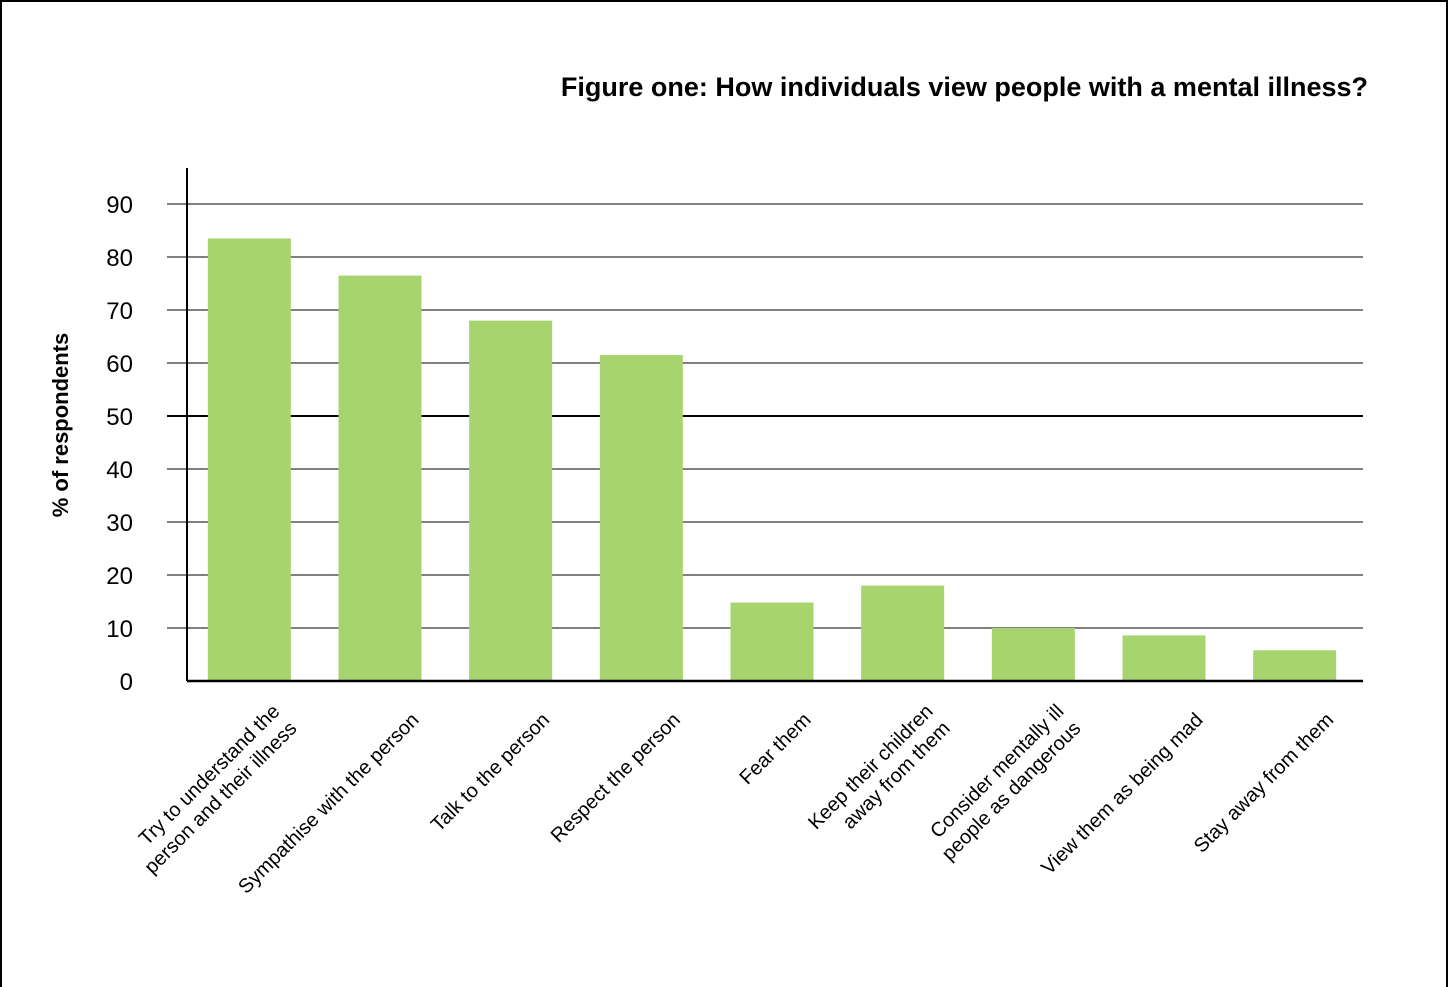  I want to click on y-tick-label: 60, so click(119, 364).